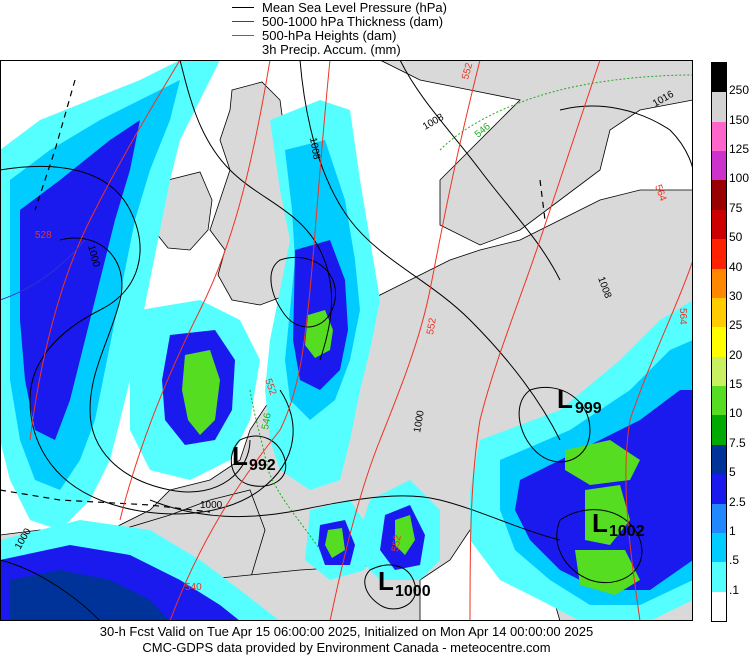 This screenshot has height=656, width=750. Describe the element at coordinates (588, 408) in the screenshot. I see `low-value: 999` at that location.